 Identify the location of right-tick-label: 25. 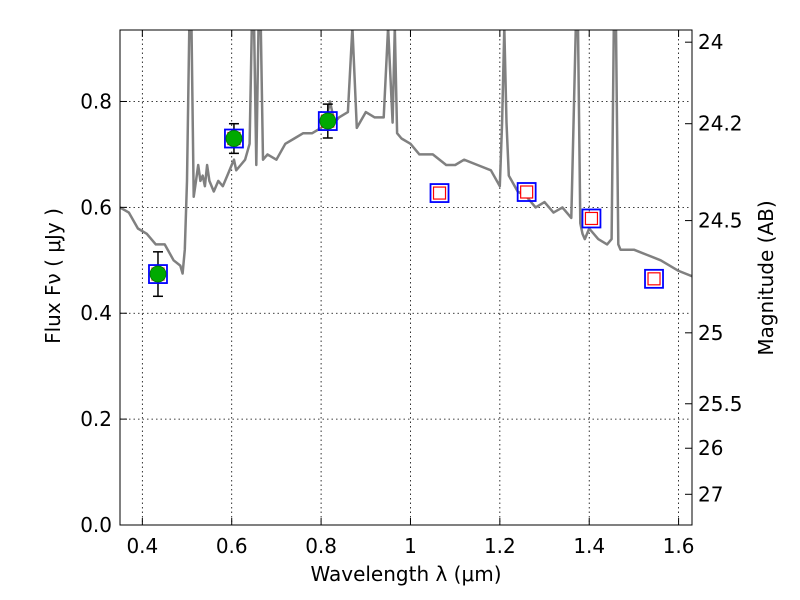
(710, 333).